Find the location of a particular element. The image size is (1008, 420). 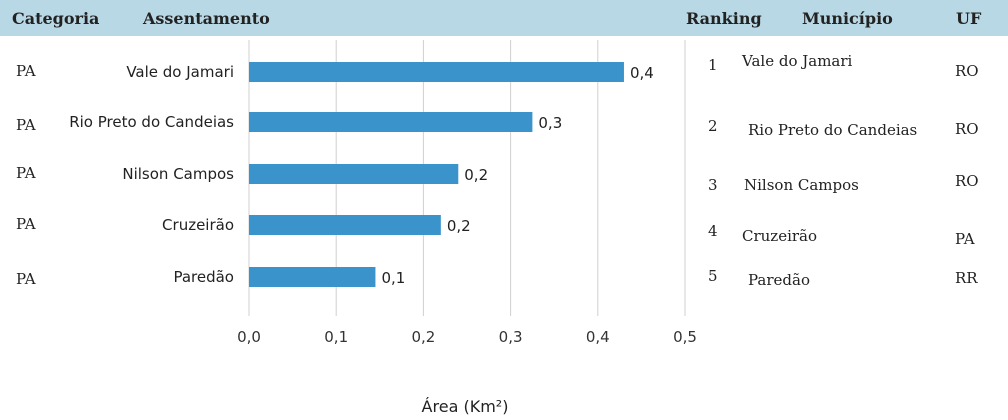

x-axis-label: Área (Km²) is located at coordinates (465, 406).